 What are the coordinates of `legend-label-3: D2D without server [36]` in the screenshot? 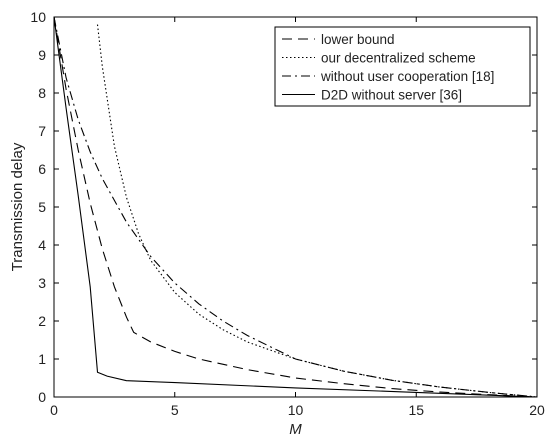 It's located at (391, 95).